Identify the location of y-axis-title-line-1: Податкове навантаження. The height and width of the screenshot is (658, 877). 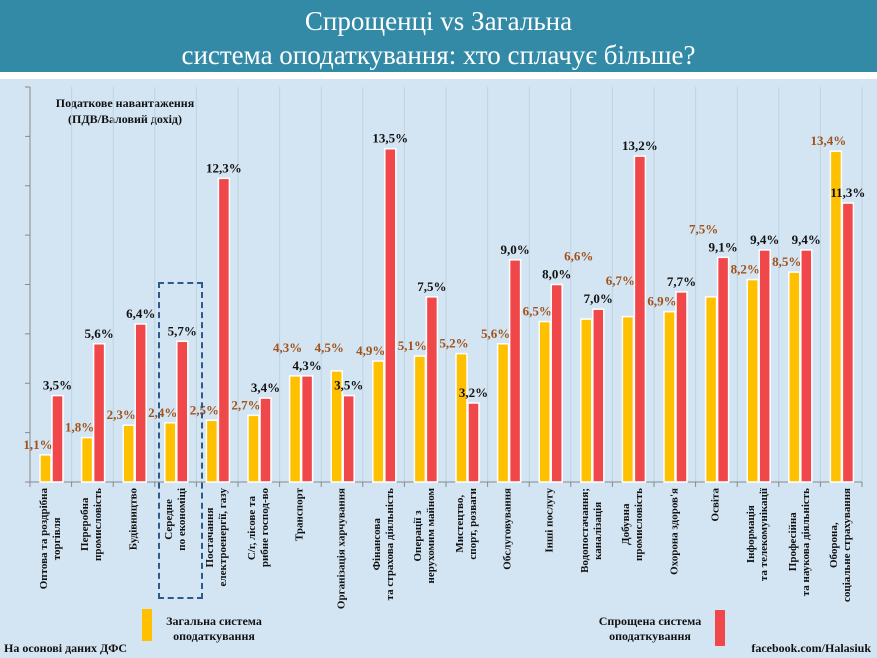
(125, 103).